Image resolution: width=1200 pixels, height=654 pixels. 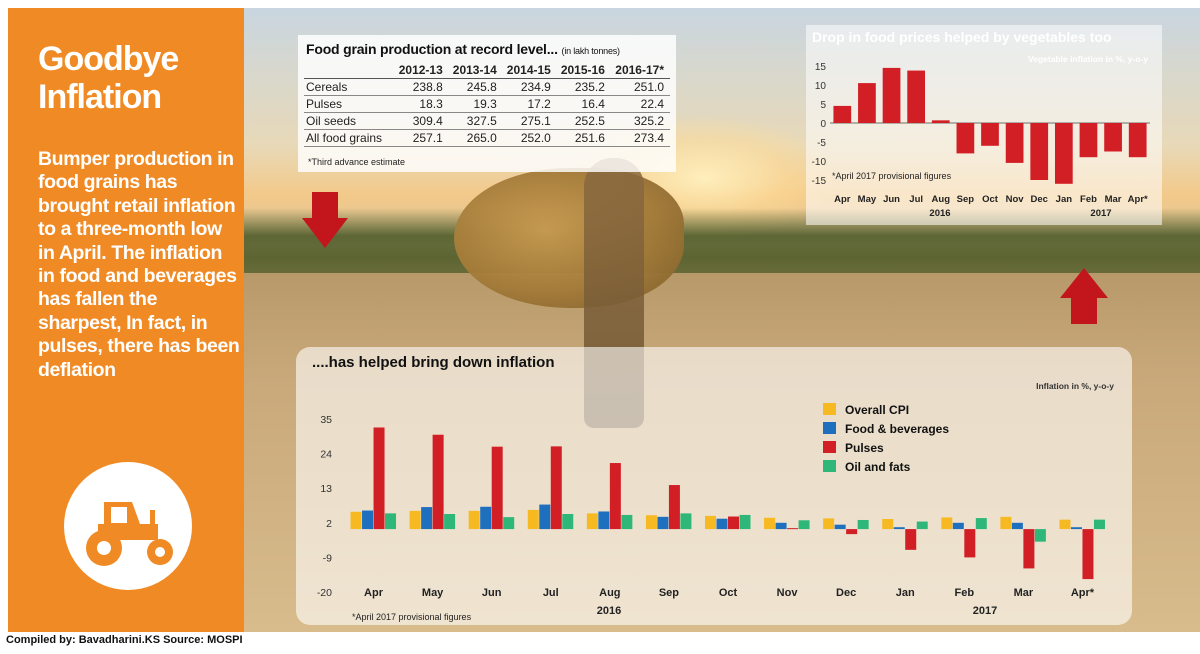 I want to click on table-cell: 16.4, so click(x=583, y=104).